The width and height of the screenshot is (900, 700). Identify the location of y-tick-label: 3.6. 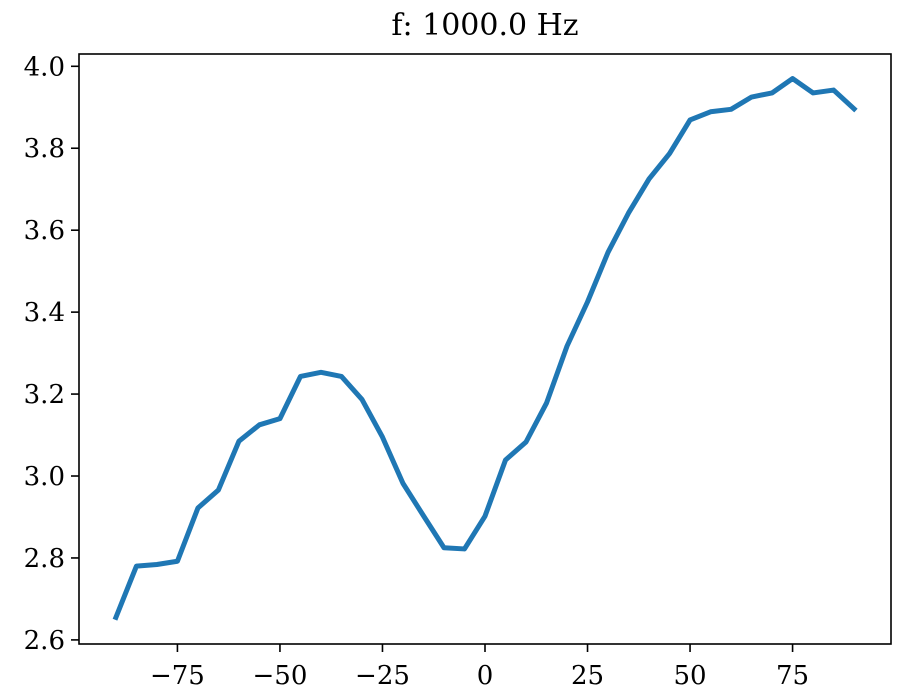
(44, 231).